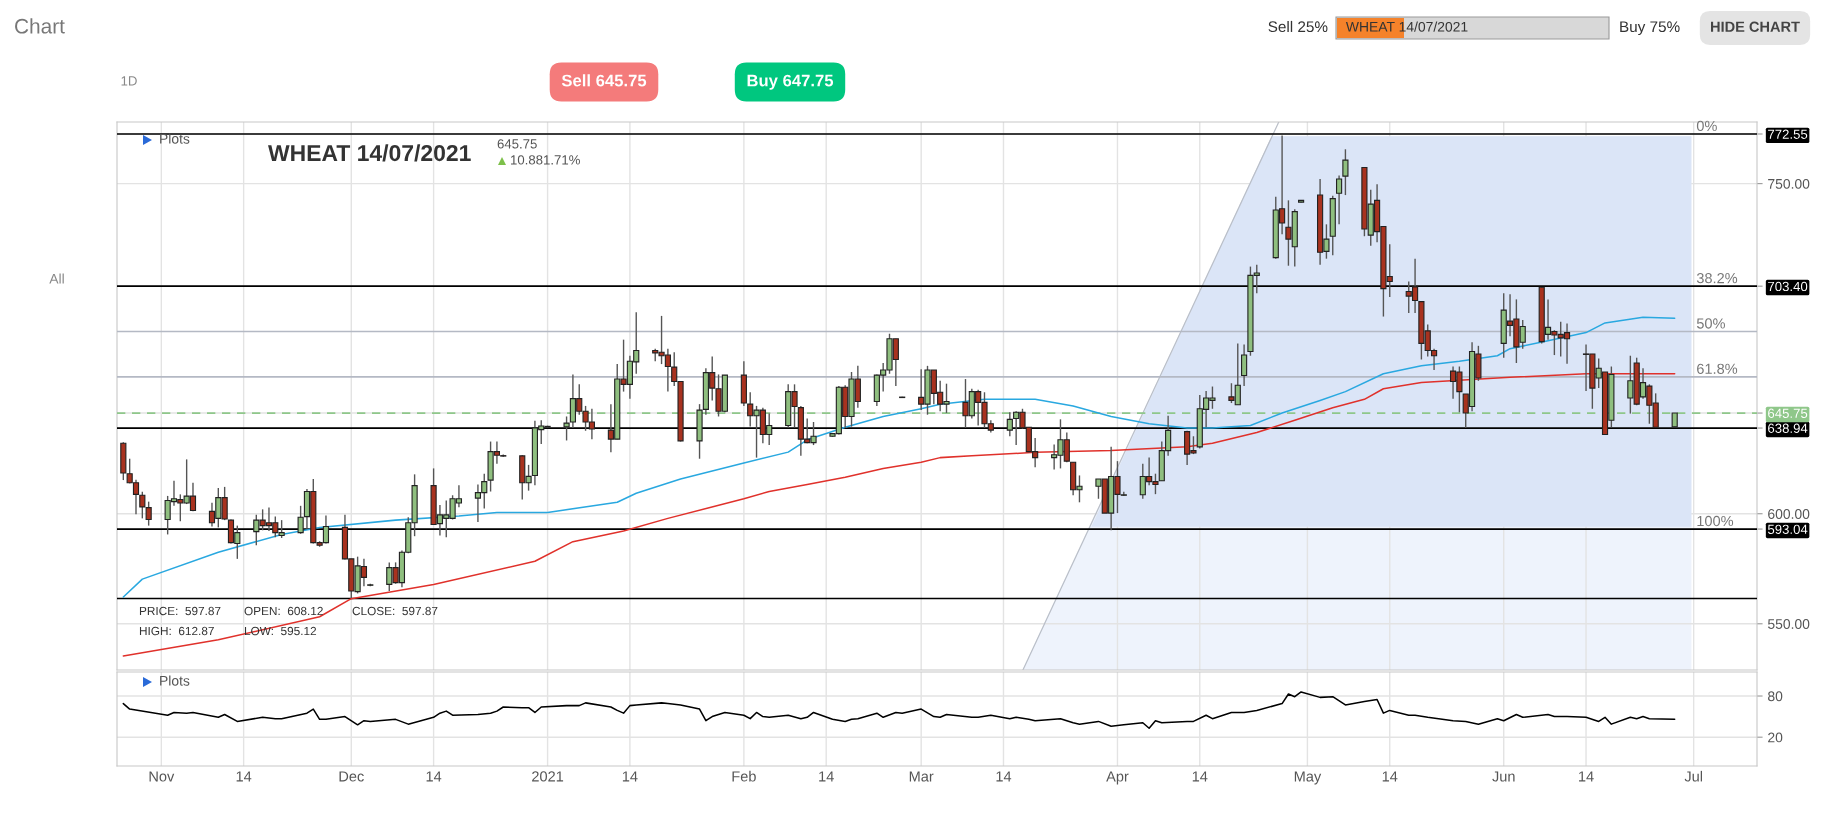 The width and height of the screenshot is (1842, 834). What do you see at coordinates (1755, 26) in the screenshot?
I see `text: HIDE CHART` at bounding box center [1755, 26].